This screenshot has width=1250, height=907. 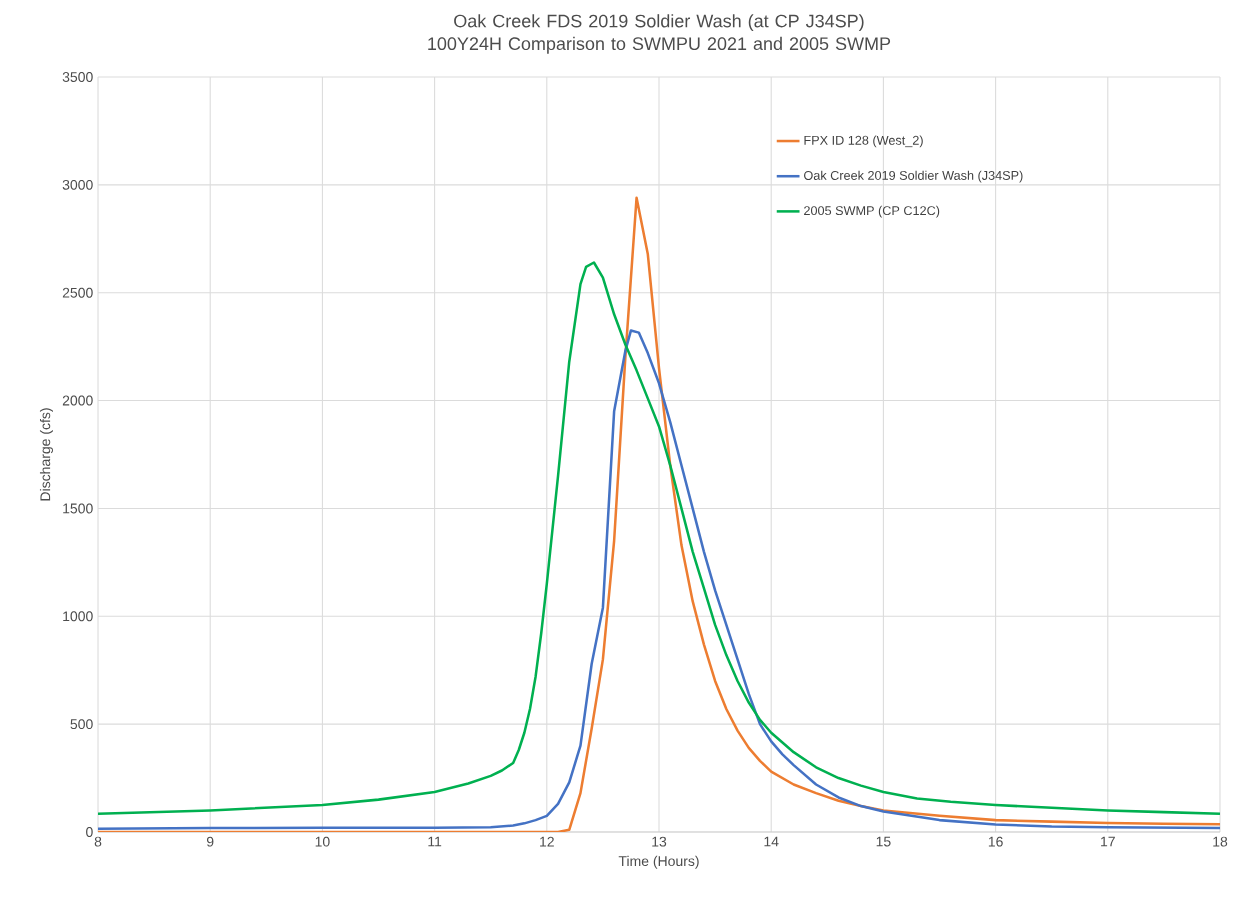 I want to click on chart-title: Oak Creek FDS 2019 Soldier Wash (at CP J34SP) 100Y24H Comparison to SWMPU 2021 and 2005 SWMP, so click(x=659, y=34).